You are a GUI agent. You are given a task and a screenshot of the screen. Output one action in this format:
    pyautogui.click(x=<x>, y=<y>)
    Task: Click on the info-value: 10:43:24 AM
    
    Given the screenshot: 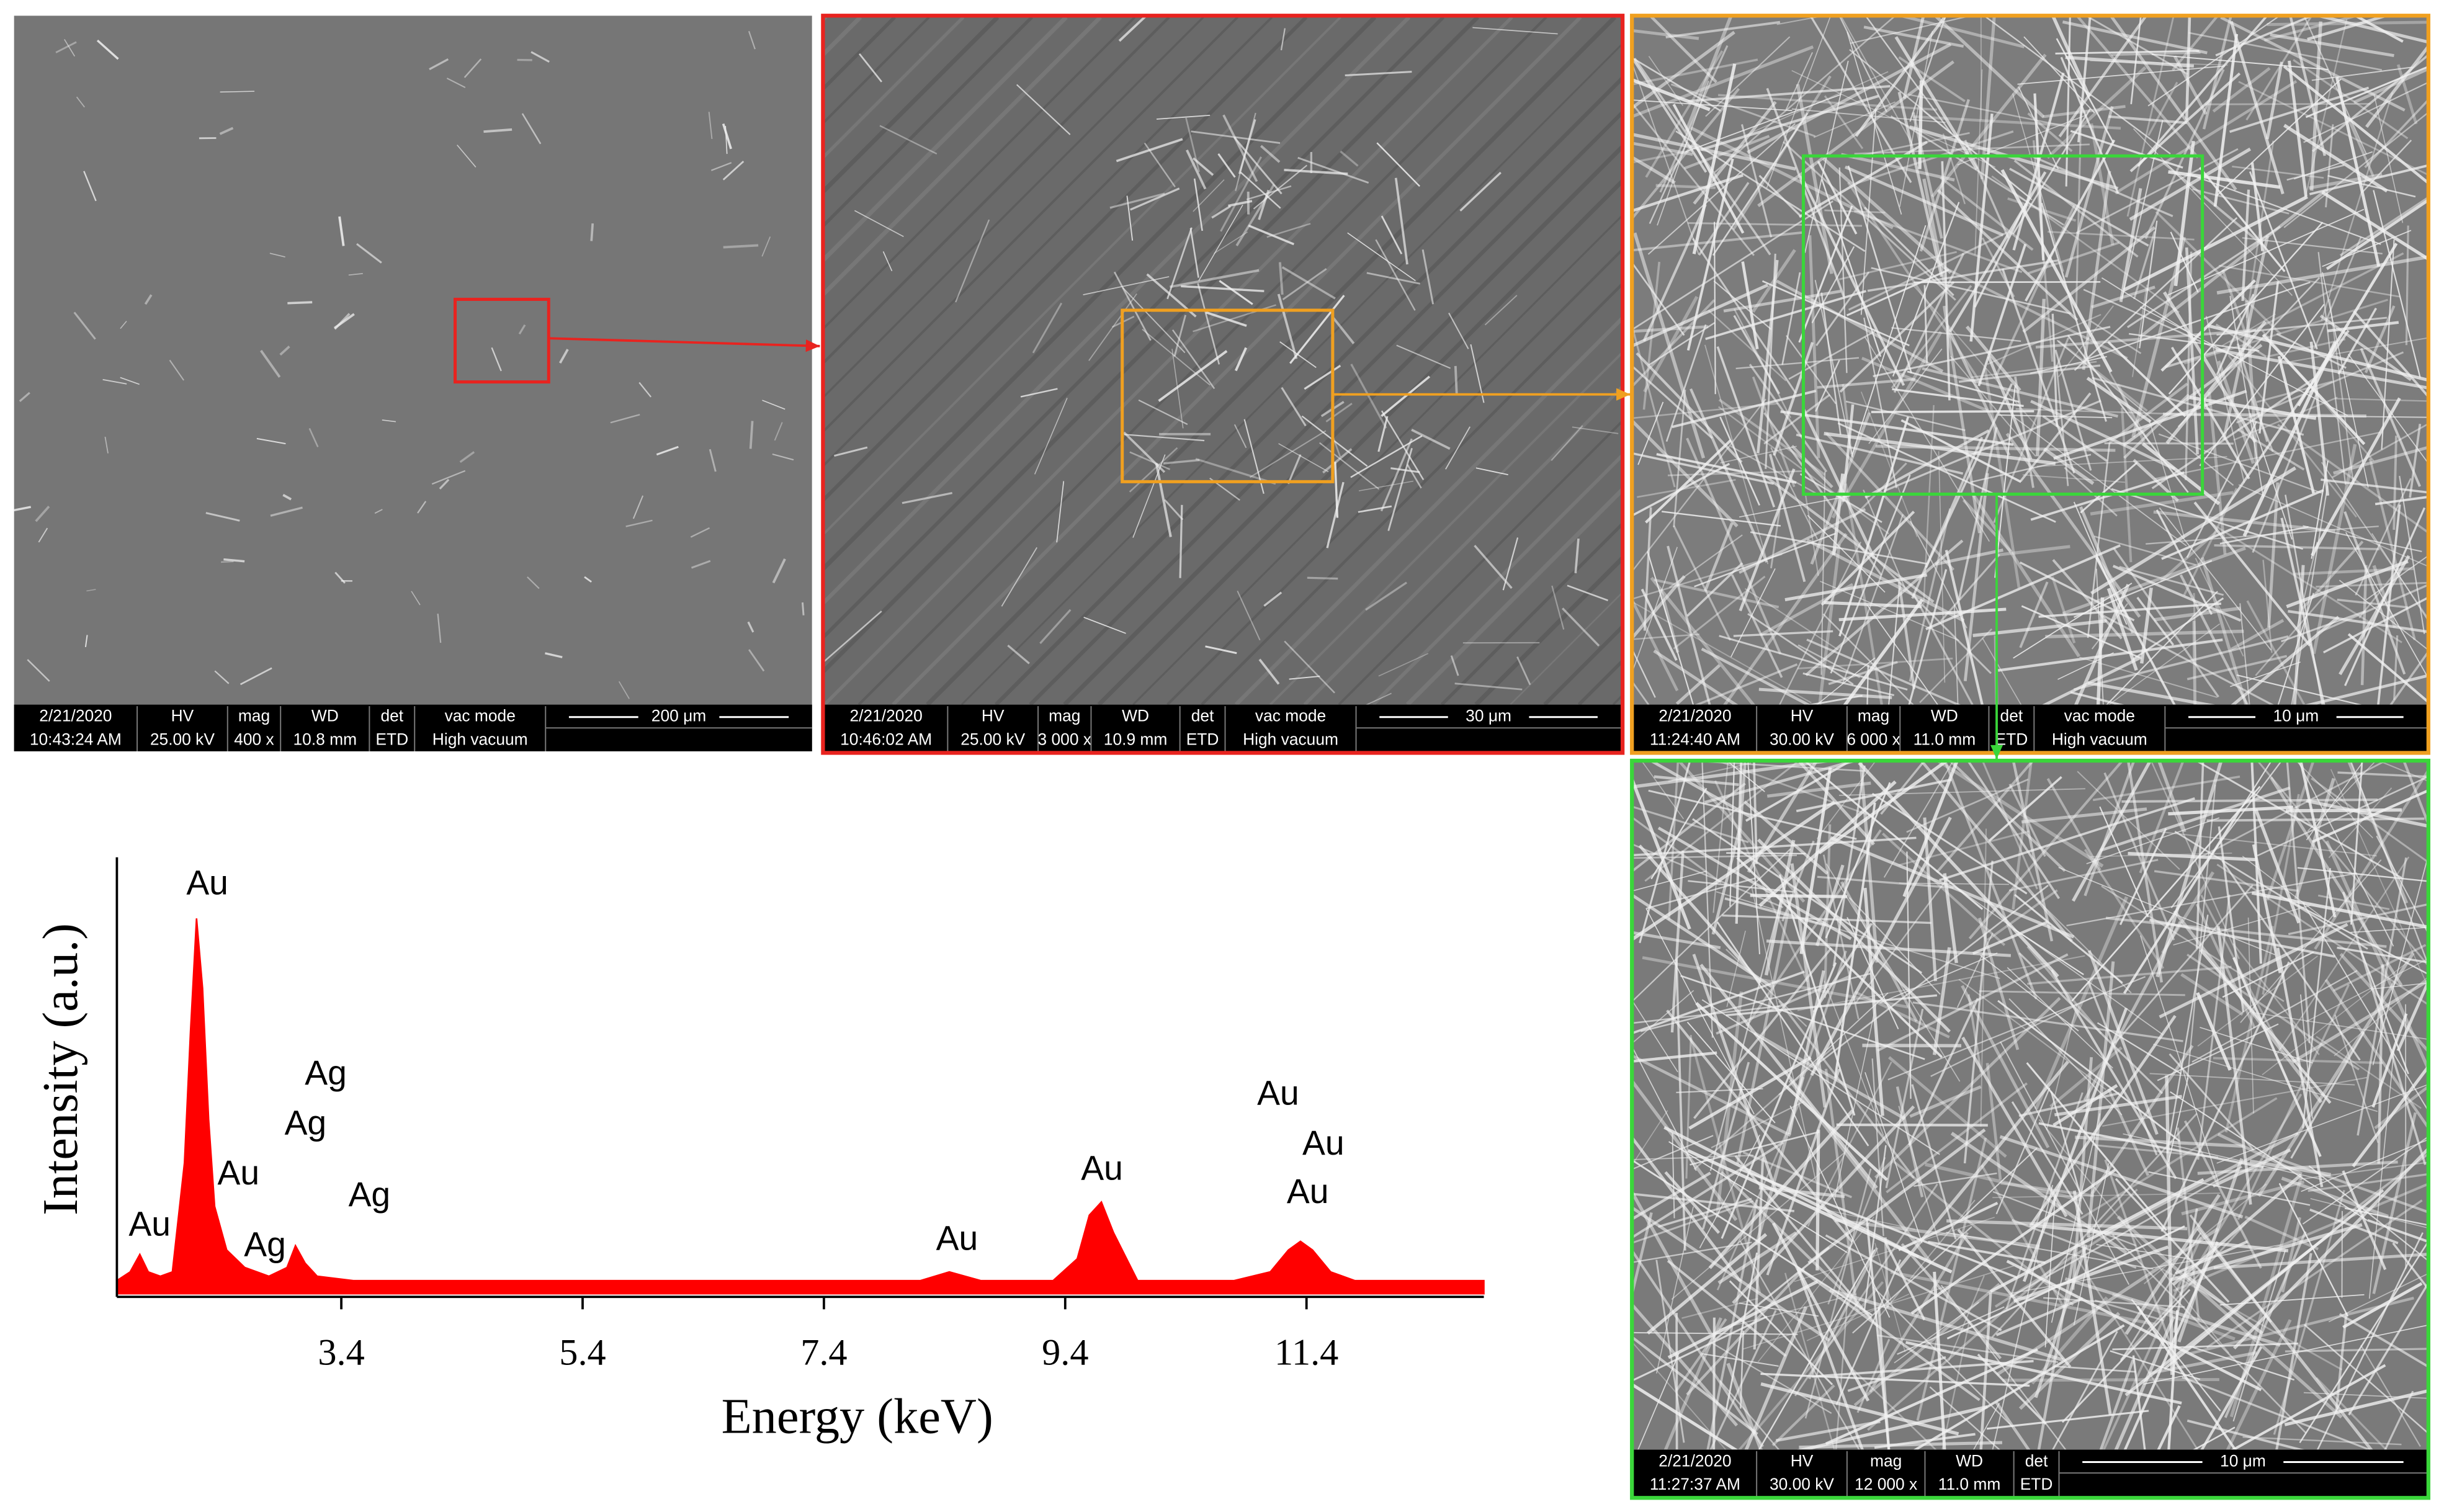 What is the action you would take?
    pyautogui.click(x=76, y=739)
    